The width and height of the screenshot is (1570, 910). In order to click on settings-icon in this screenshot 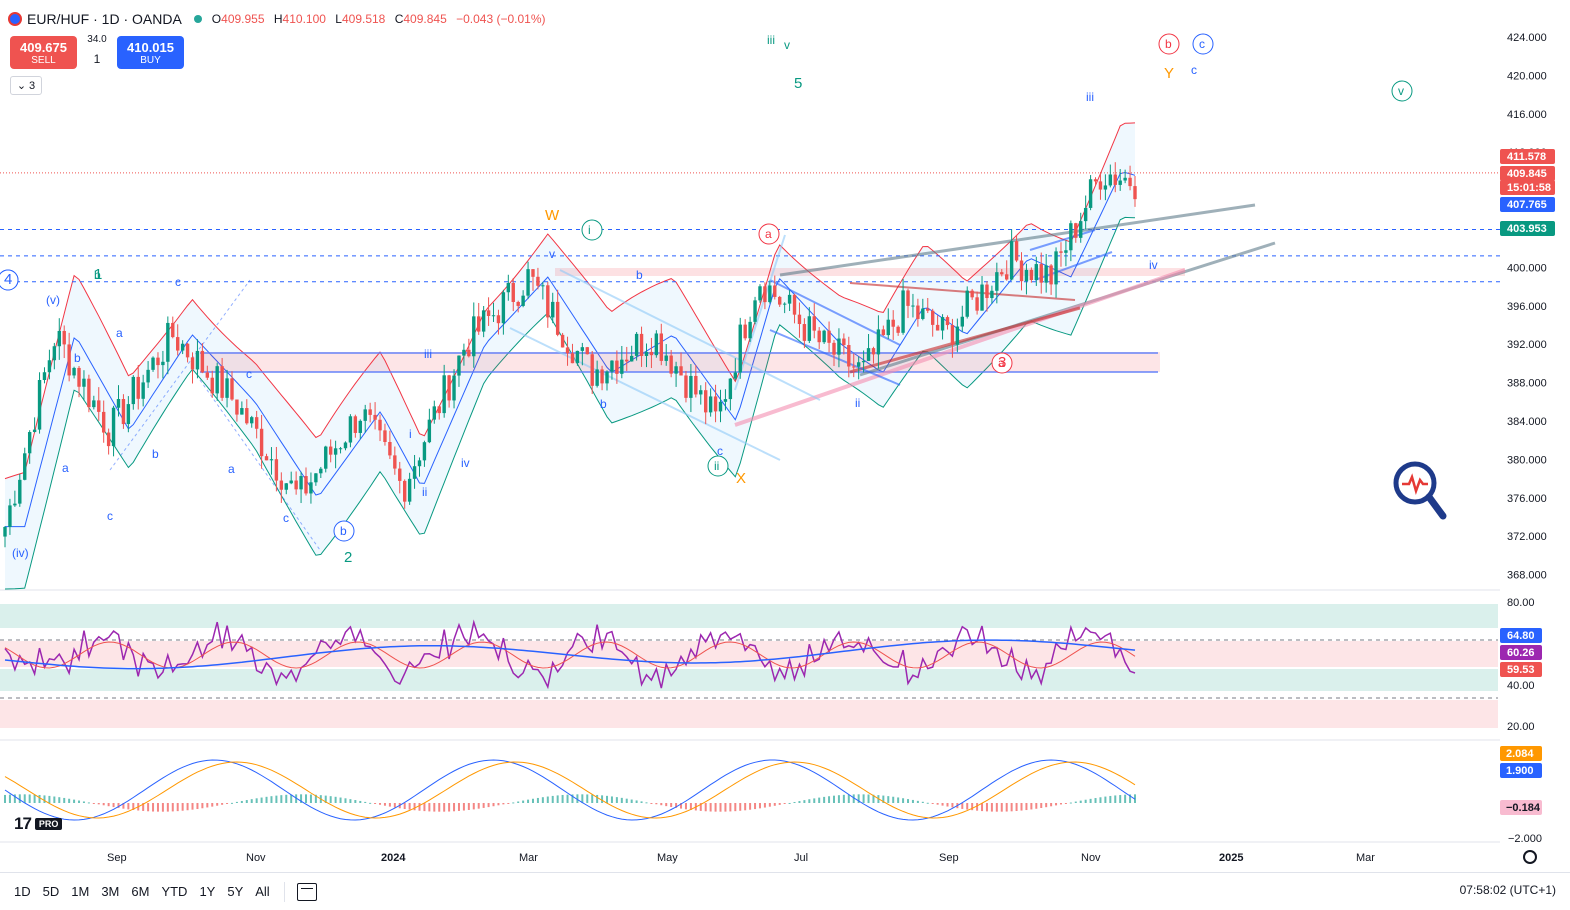, I will do `click(1530, 857)`.